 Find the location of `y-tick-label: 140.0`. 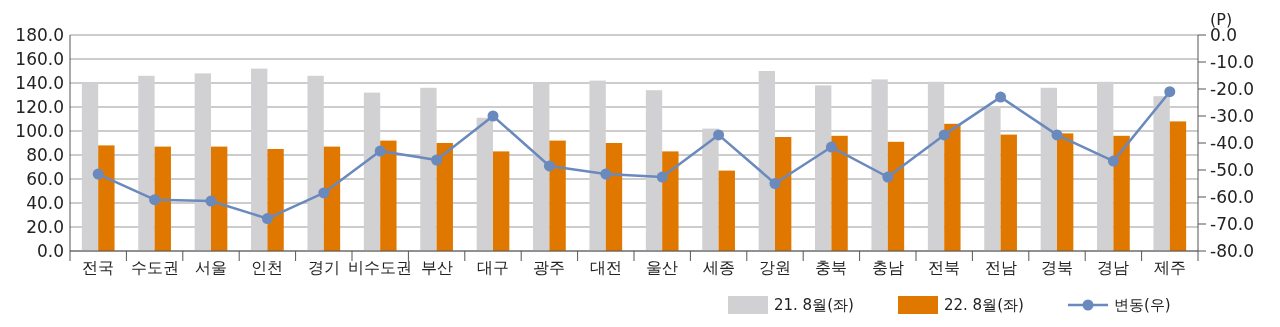

y-tick-label: 140.0 is located at coordinates (39, 82).